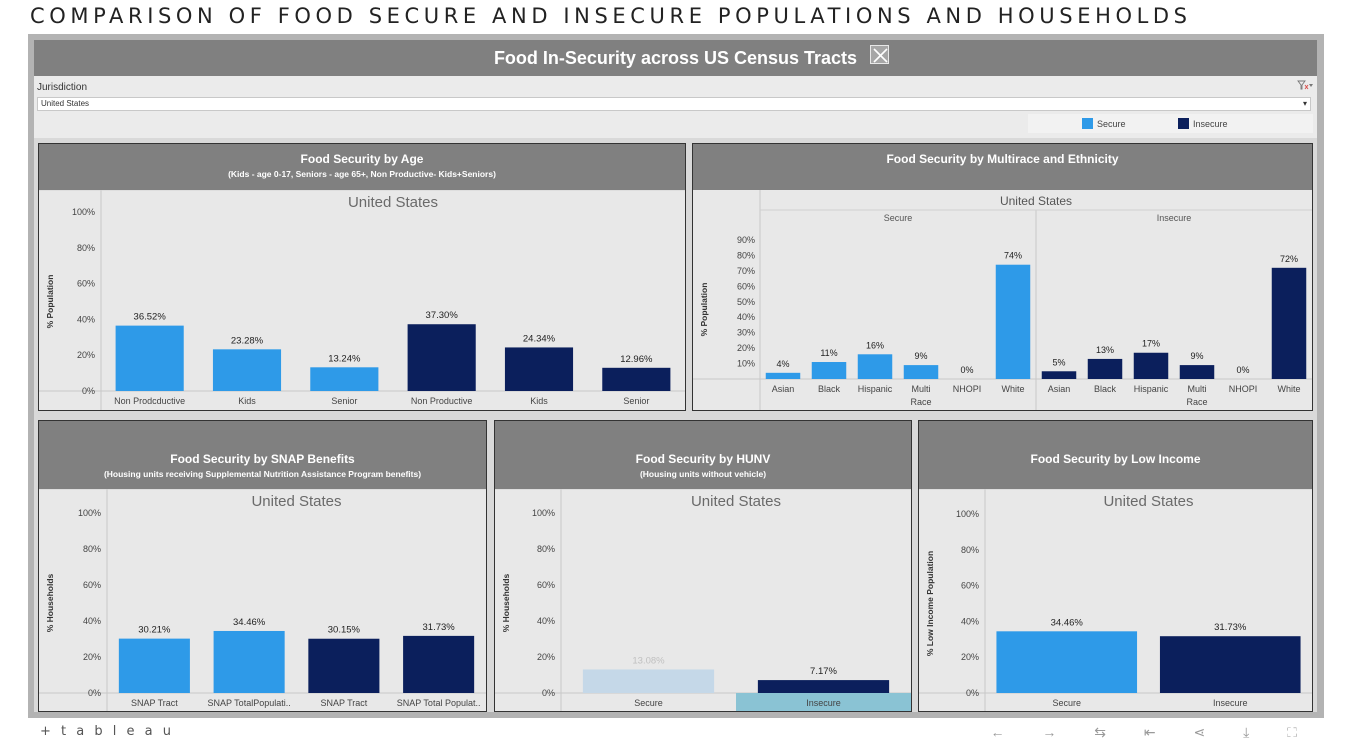 The height and width of the screenshot is (752, 1357). I want to click on chevron-down-icon: ▾, so click(1304, 103).